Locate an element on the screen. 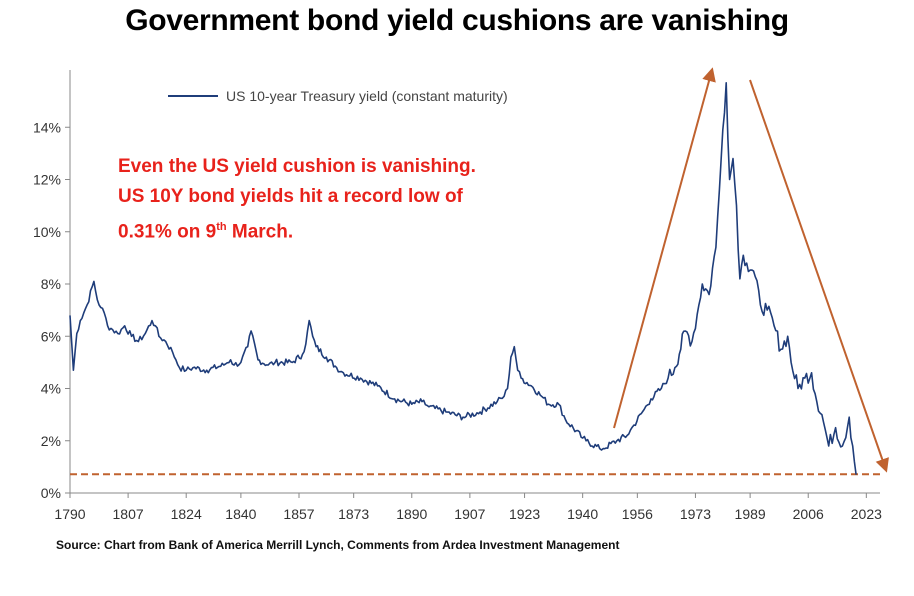 This screenshot has height=596, width=914. x-tick-label: 1907 is located at coordinates (469, 514).